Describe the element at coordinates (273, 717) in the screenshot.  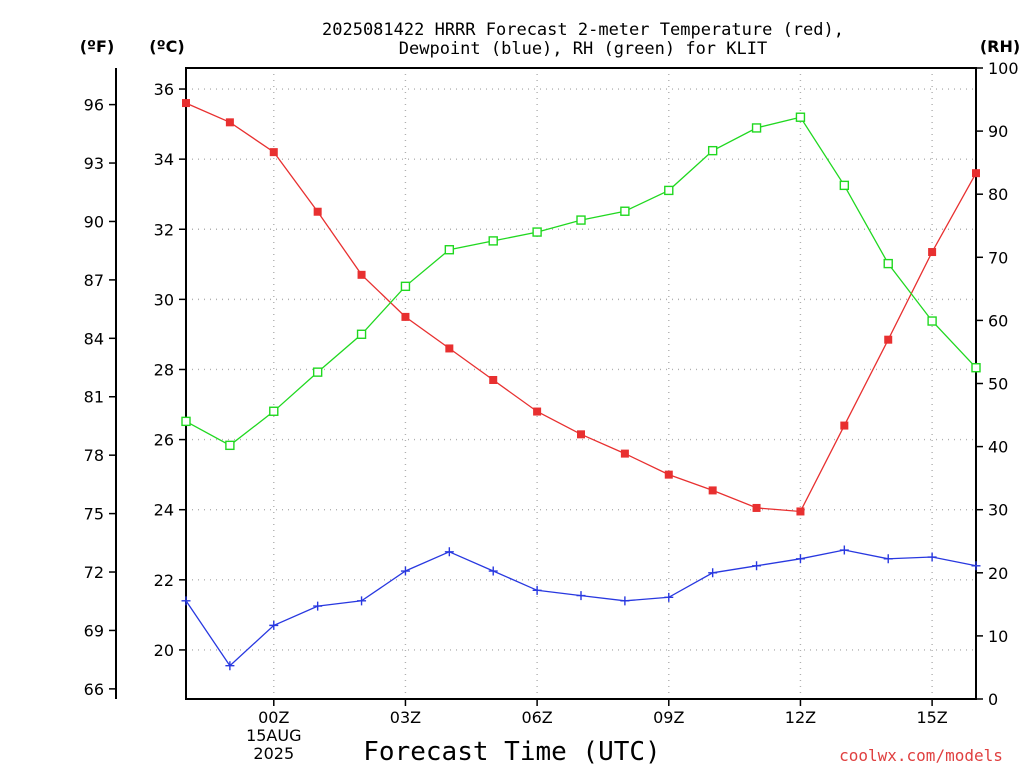
I see `x-tick-label: 00Z` at that location.